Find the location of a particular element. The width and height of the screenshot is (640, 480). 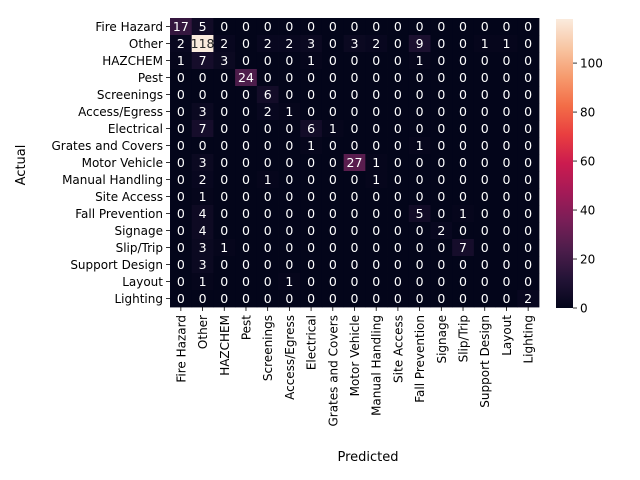

colorbar-tick-label: 40 is located at coordinates (587, 211).